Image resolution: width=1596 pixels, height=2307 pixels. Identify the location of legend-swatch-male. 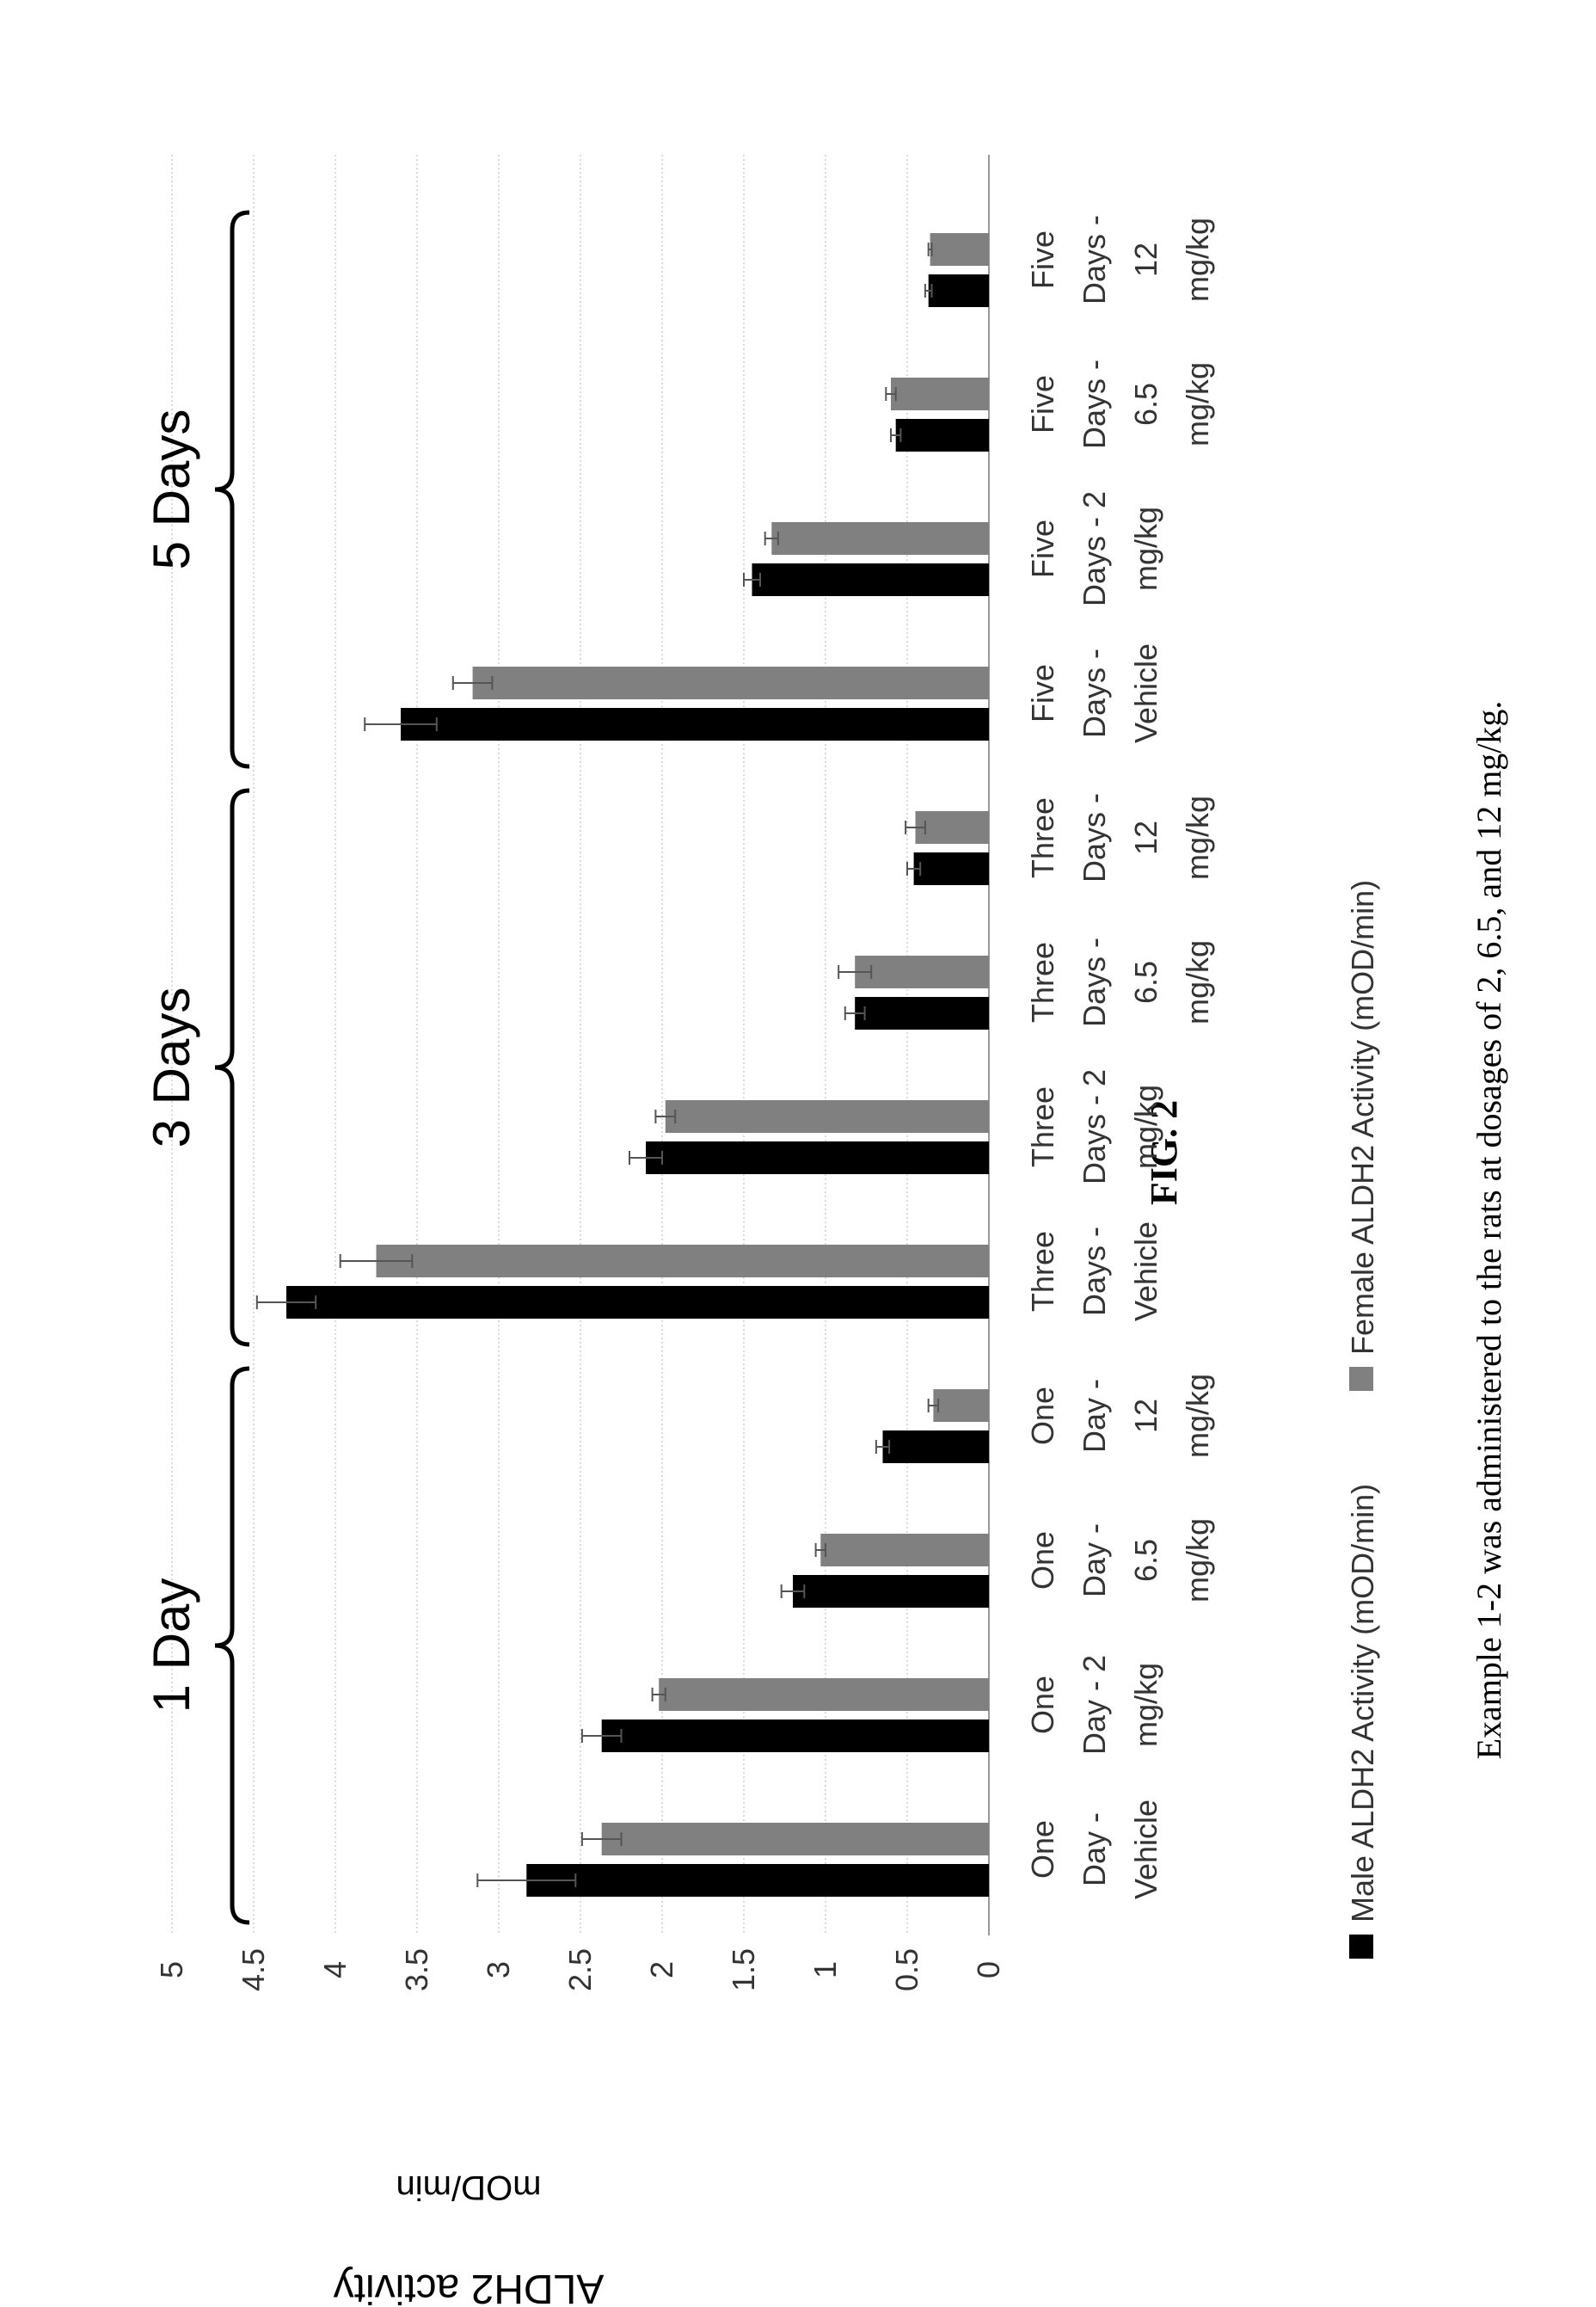
(1361, 1947).